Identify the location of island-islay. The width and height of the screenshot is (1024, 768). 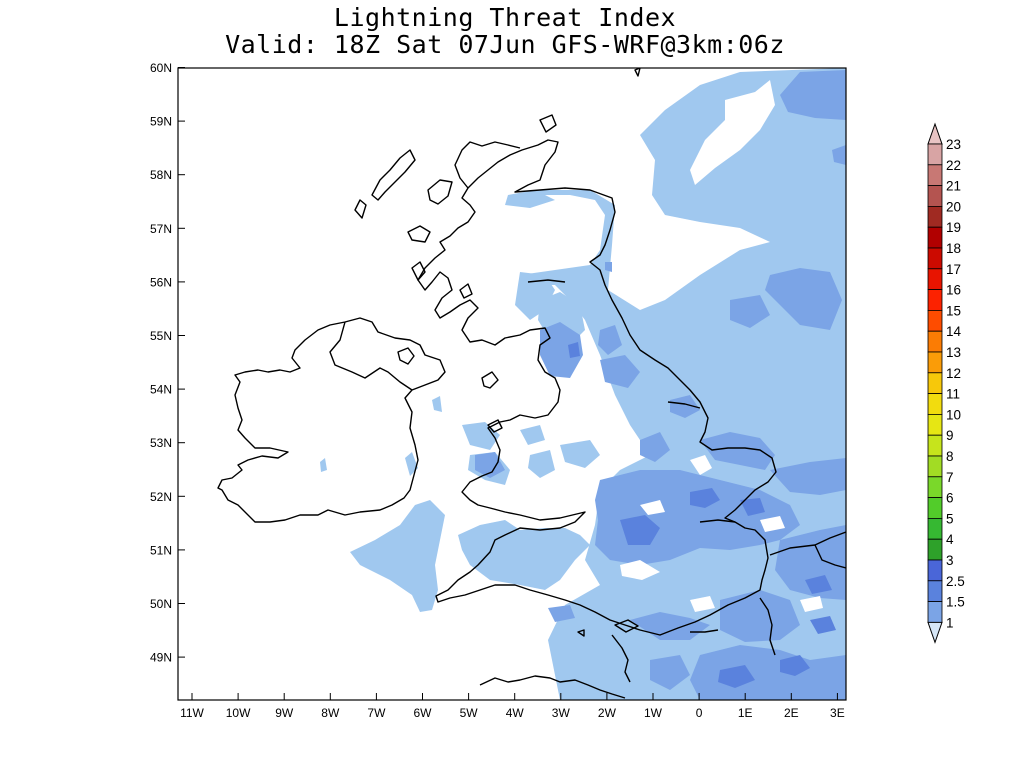
(418, 271).